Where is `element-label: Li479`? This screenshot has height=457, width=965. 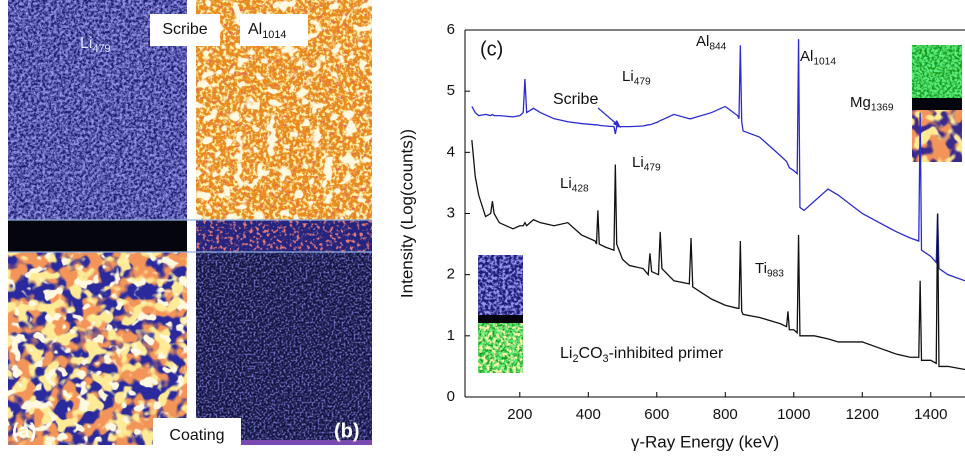 element-label: Li479 is located at coordinates (95, 44).